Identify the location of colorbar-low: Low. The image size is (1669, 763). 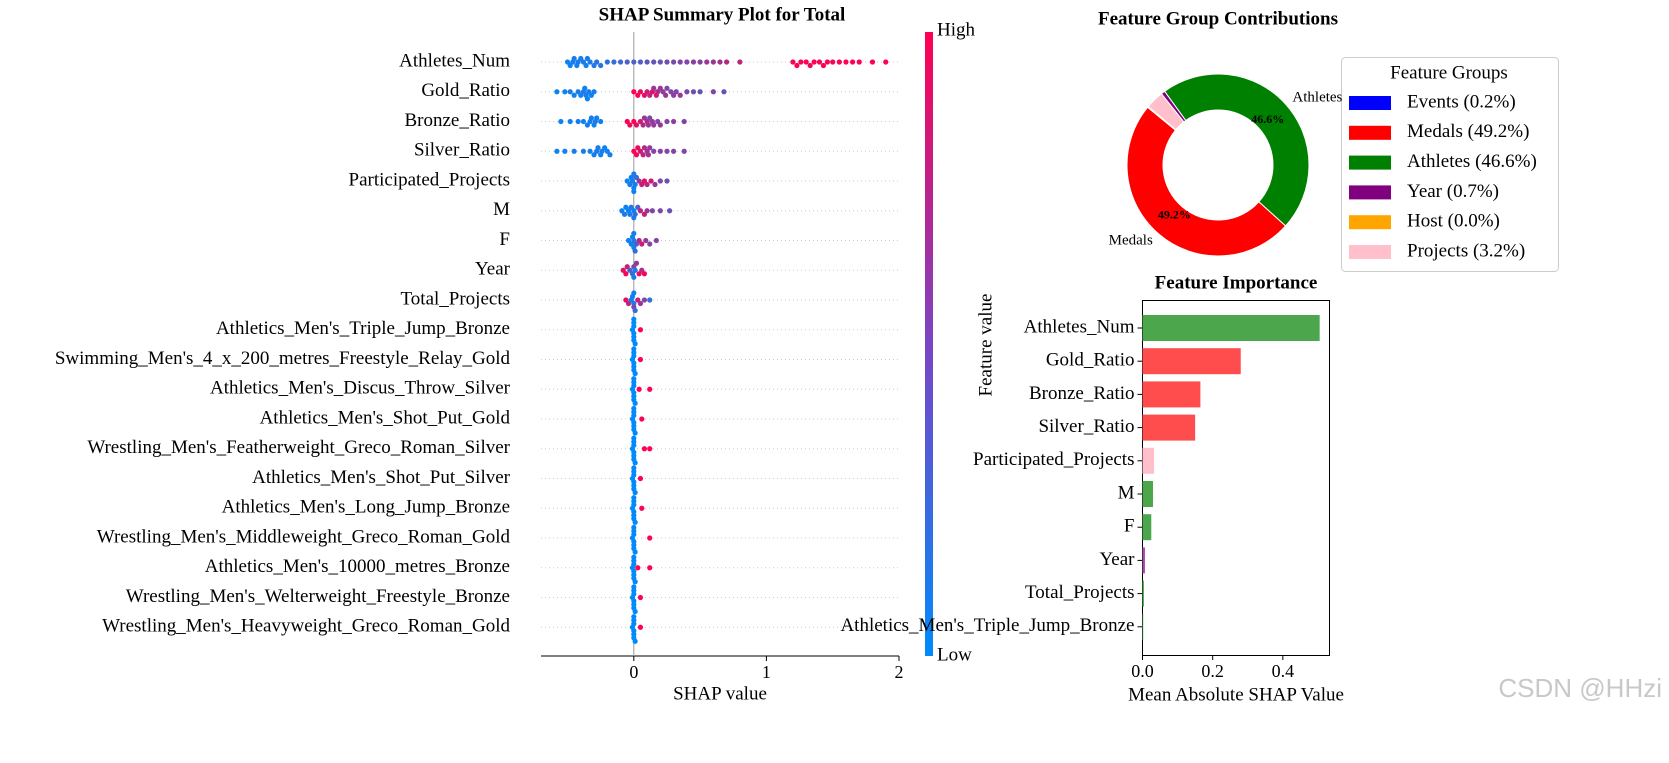
(954, 654).